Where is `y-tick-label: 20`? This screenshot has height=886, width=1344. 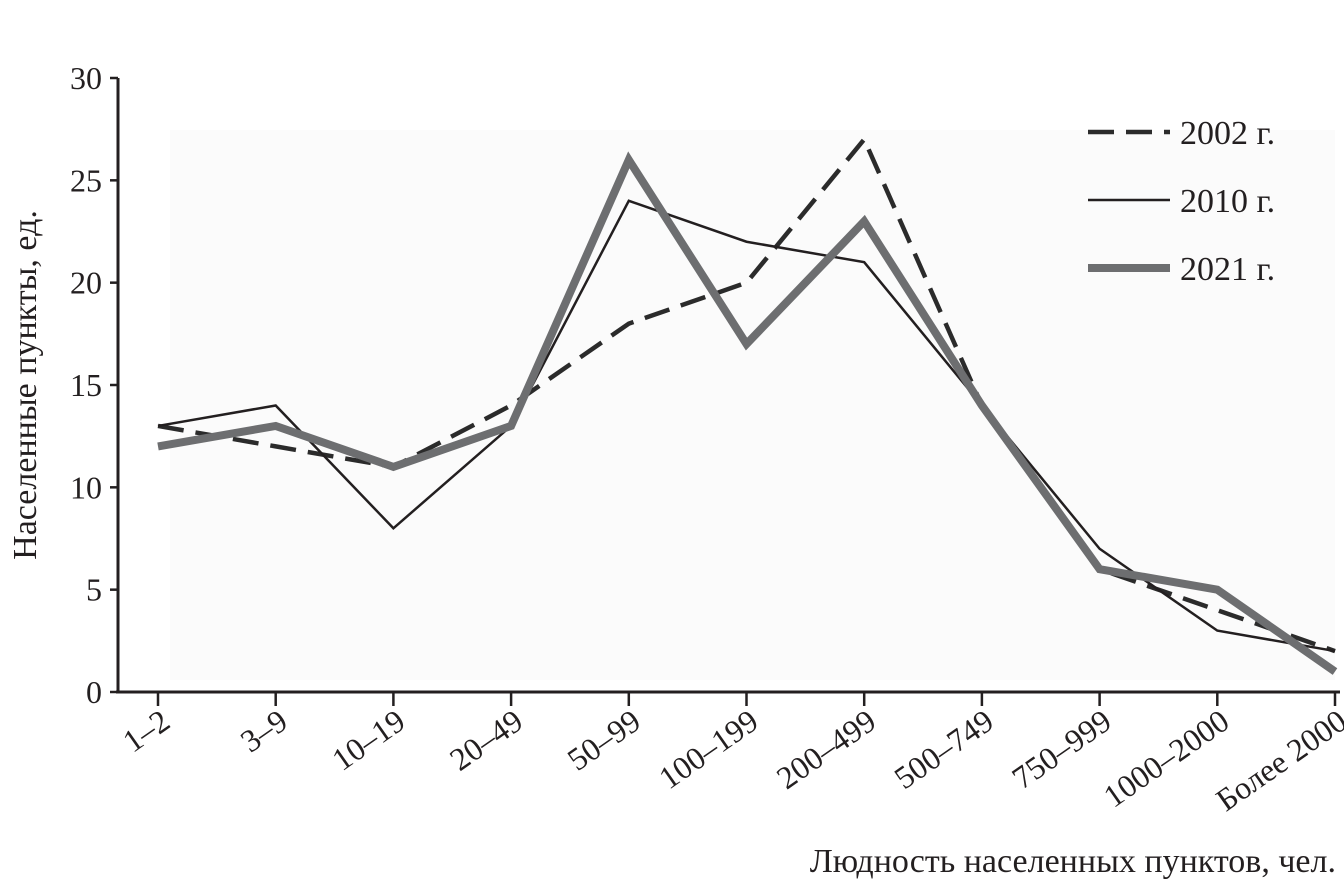
y-tick-label: 20 is located at coordinates (86, 283).